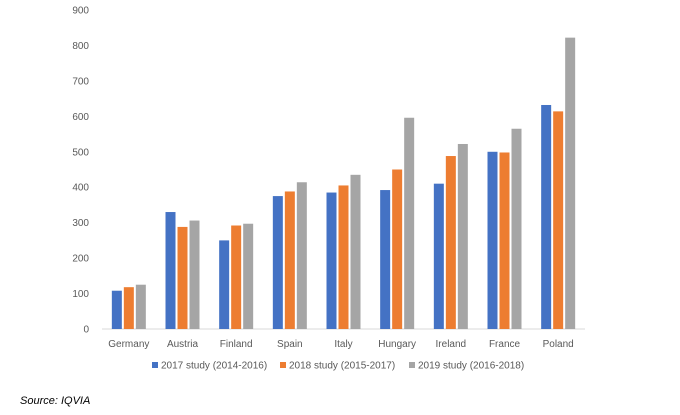  I want to click on y-tick-label: 200, so click(80, 259).